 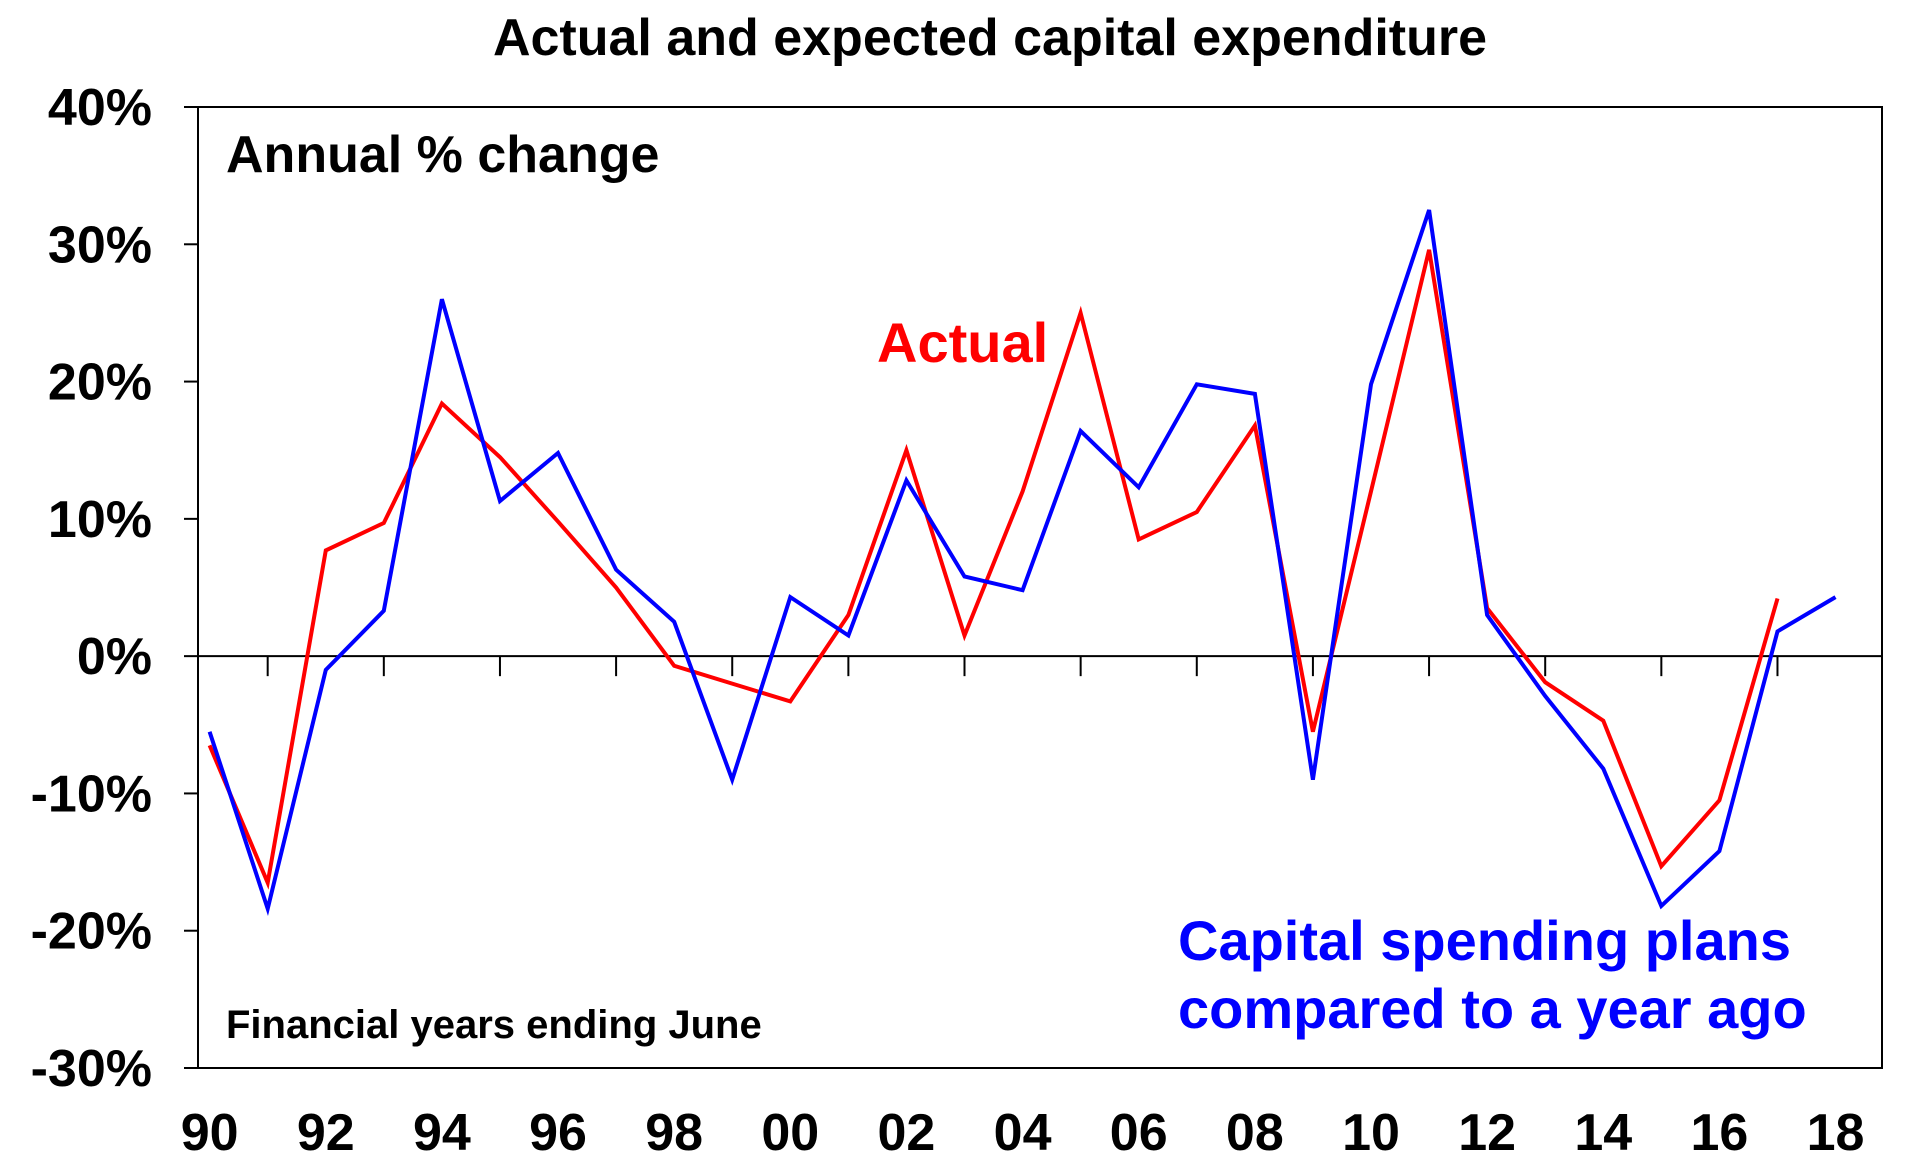 I want to click on x-tick-label: 16, so click(x=1719, y=1133).